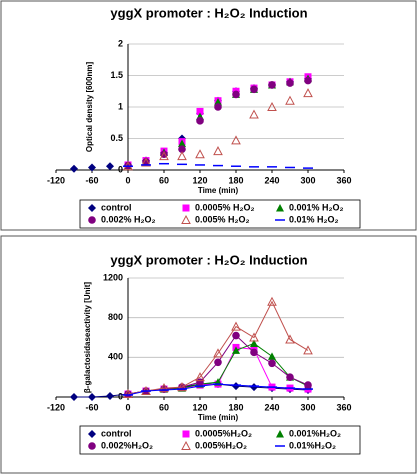 The width and height of the screenshot is (417, 474). Describe the element at coordinates (316, 207) in the screenshot. I see `legend-label: 0.001% H₂O₂` at that location.